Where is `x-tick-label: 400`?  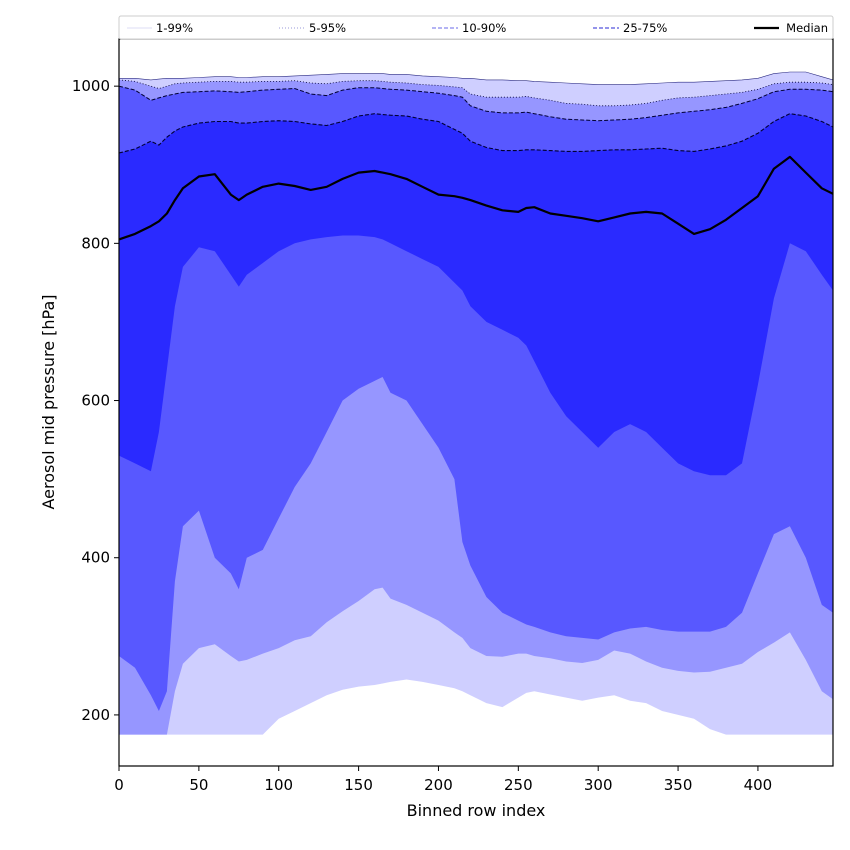
x-tick-label: 400 is located at coordinates (758, 785).